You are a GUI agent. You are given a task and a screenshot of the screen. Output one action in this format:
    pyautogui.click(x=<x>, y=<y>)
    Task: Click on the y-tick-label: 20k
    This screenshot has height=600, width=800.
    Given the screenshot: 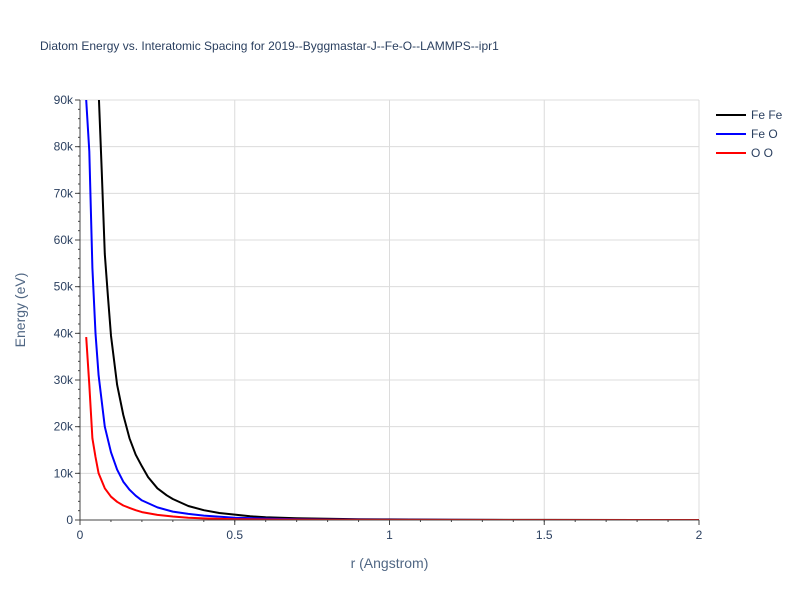 What is the action you would take?
    pyautogui.click(x=64, y=427)
    